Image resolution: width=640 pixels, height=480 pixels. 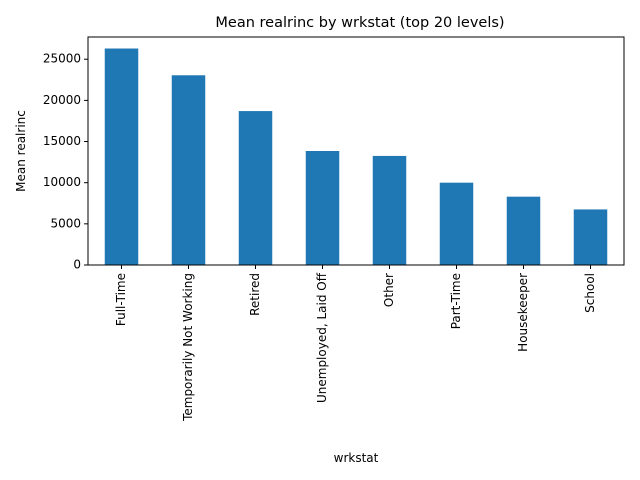 I want to click on x-tick-label: Full-Time, so click(x=121, y=299).